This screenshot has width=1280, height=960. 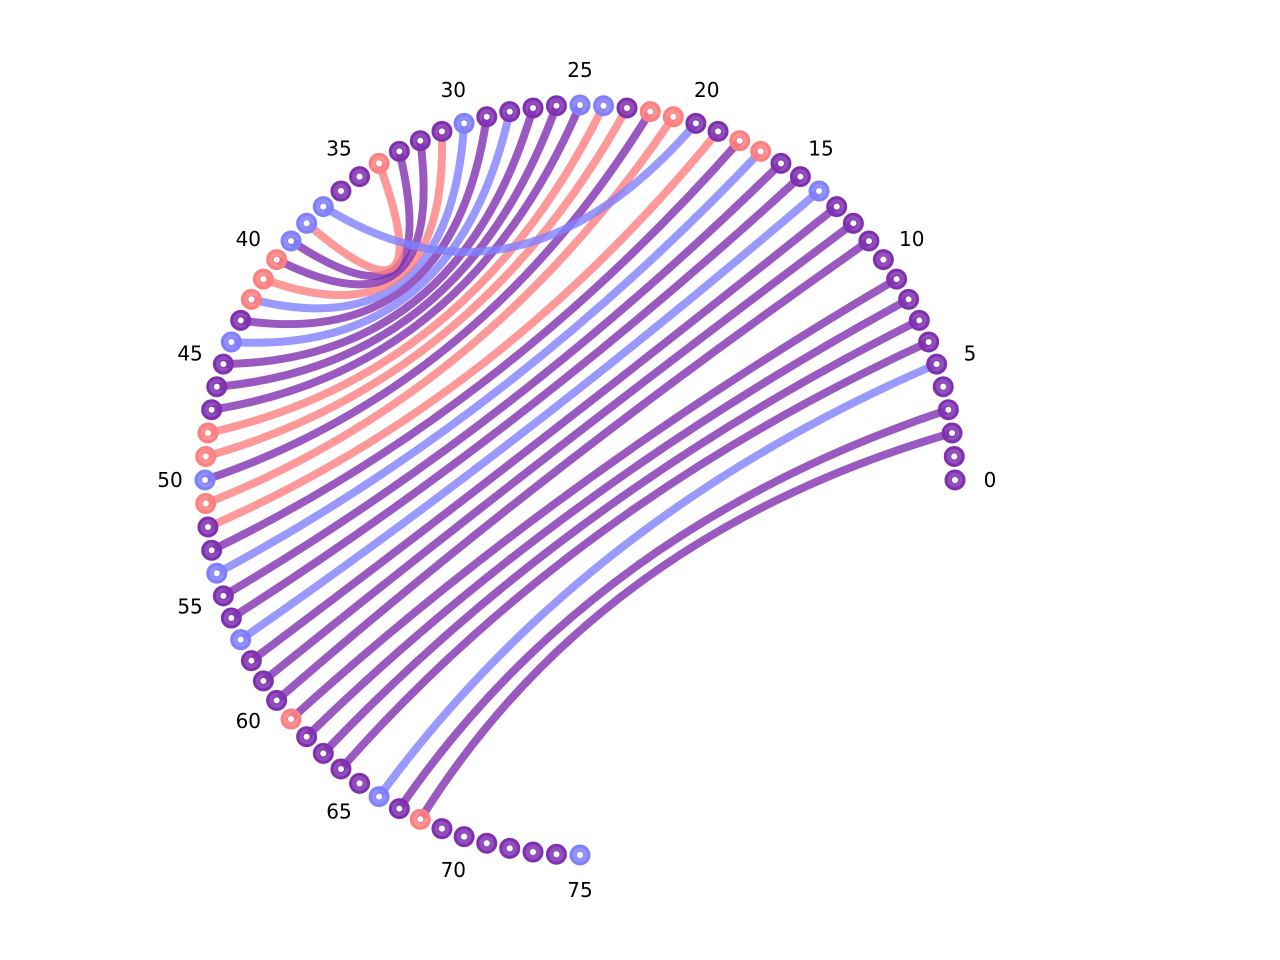 What do you see at coordinates (990, 480) in the screenshot?
I see `tick-label-0: 0` at bounding box center [990, 480].